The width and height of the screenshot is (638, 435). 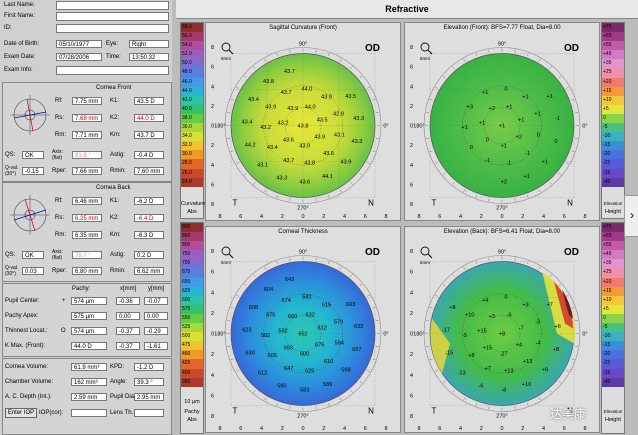 What do you see at coordinates (128, 346) in the screenshot?
I see `pachy-row-x: -0.37` at bounding box center [128, 346].